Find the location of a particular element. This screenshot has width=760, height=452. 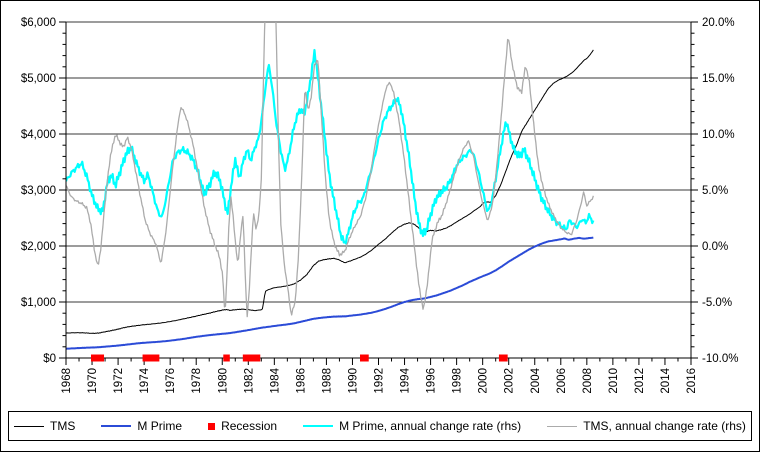

legend-label-tms-rhs: TMS, annual change rate (rhs) is located at coordinates (664, 426).